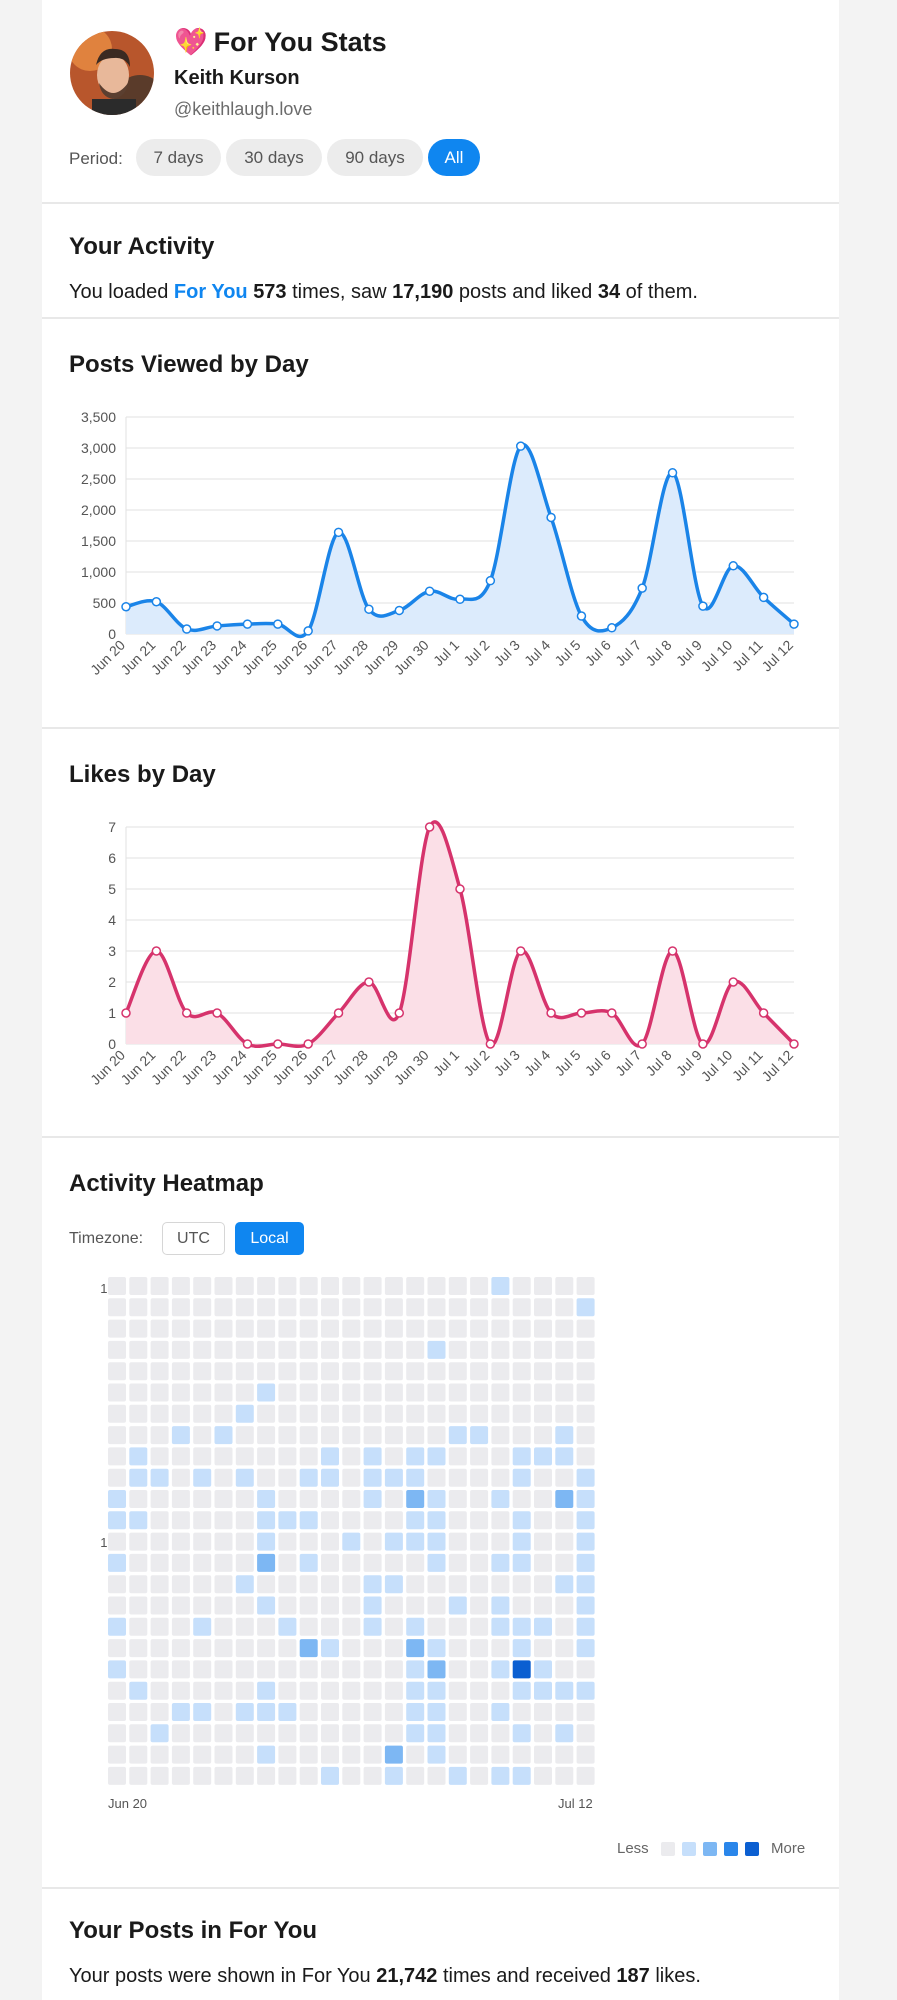  Describe the element at coordinates (628, 653) in the screenshot. I see `x-tick-label: Jul 7` at that location.